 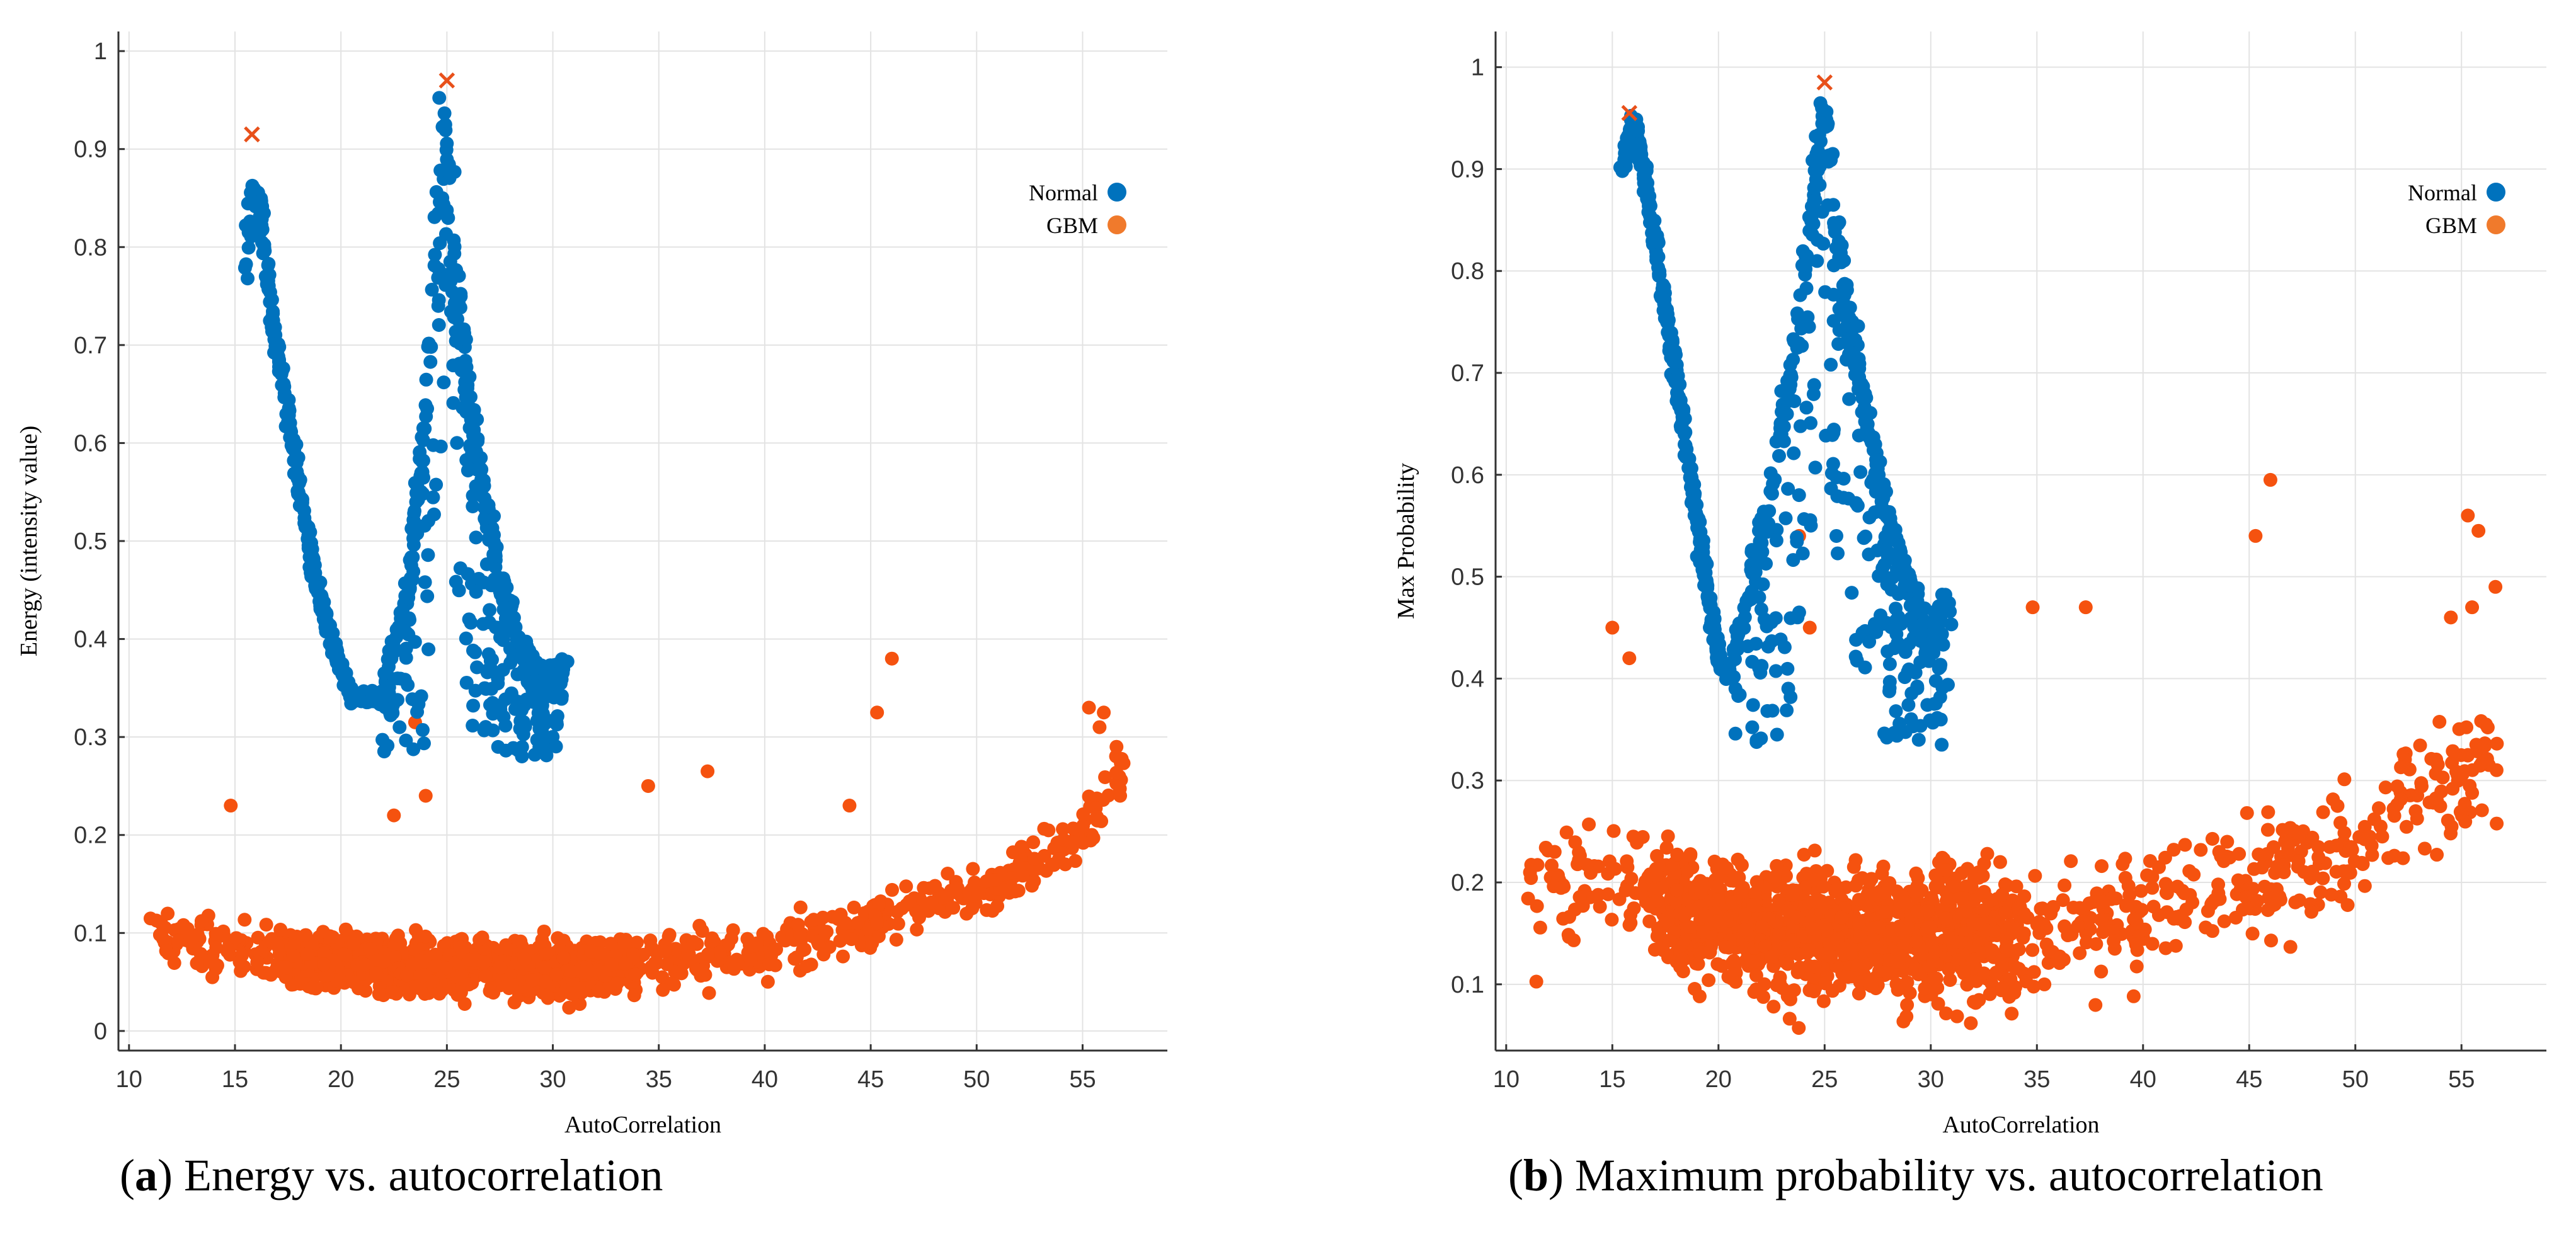 What do you see at coordinates (1082, 1079) in the screenshot?
I see `x-tick-label: 55` at bounding box center [1082, 1079].